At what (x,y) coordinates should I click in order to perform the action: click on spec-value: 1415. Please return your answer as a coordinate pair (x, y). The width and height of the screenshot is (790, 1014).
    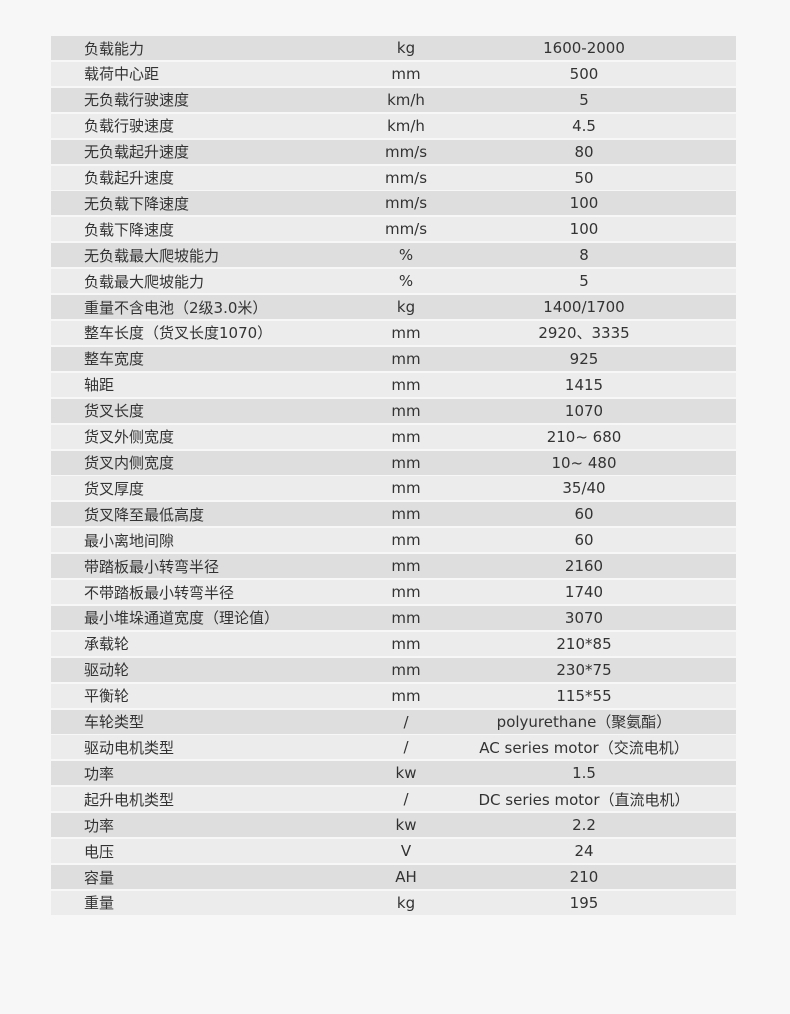
    Looking at the image, I should click on (584, 384).